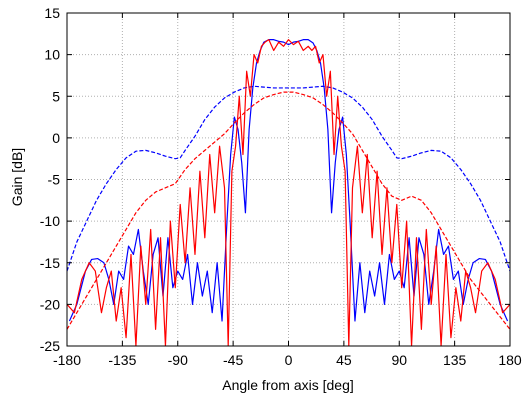 This screenshot has height=401, width=523. What do you see at coordinates (54, 180) in the screenshot?
I see `y-tick-label: -5` at bounding box center [54, 180].